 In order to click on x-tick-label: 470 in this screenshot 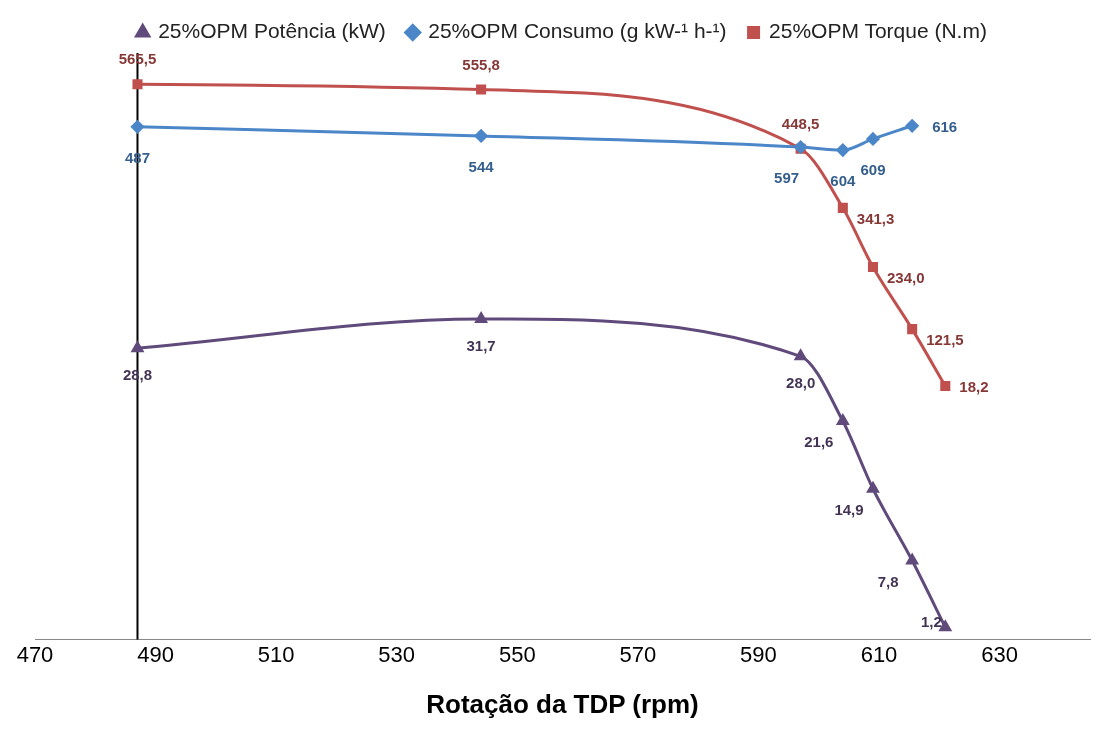, I will do `click(35, 654)`.